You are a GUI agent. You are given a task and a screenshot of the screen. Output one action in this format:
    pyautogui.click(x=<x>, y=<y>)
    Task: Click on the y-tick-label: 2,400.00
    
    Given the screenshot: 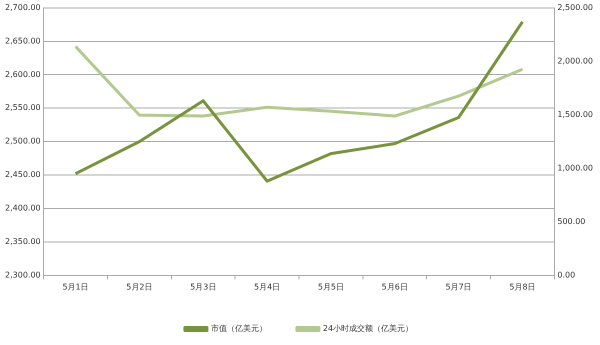 What is the action you would take?
    pyautogui.click(x=23, y=208)
    